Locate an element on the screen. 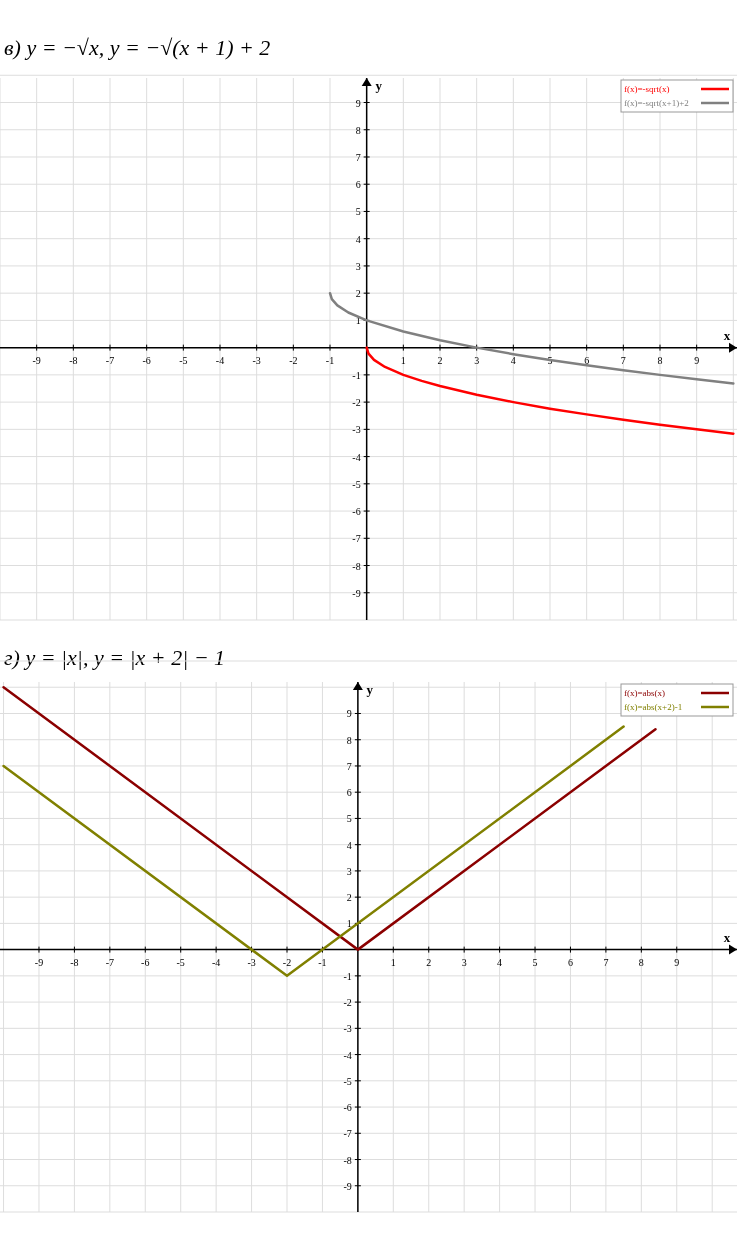 This screenshot has height=1242, width=737. chart-title: в) y = −√x, y = −√(x + 1) + 2 is located at coordinates (137, 47).